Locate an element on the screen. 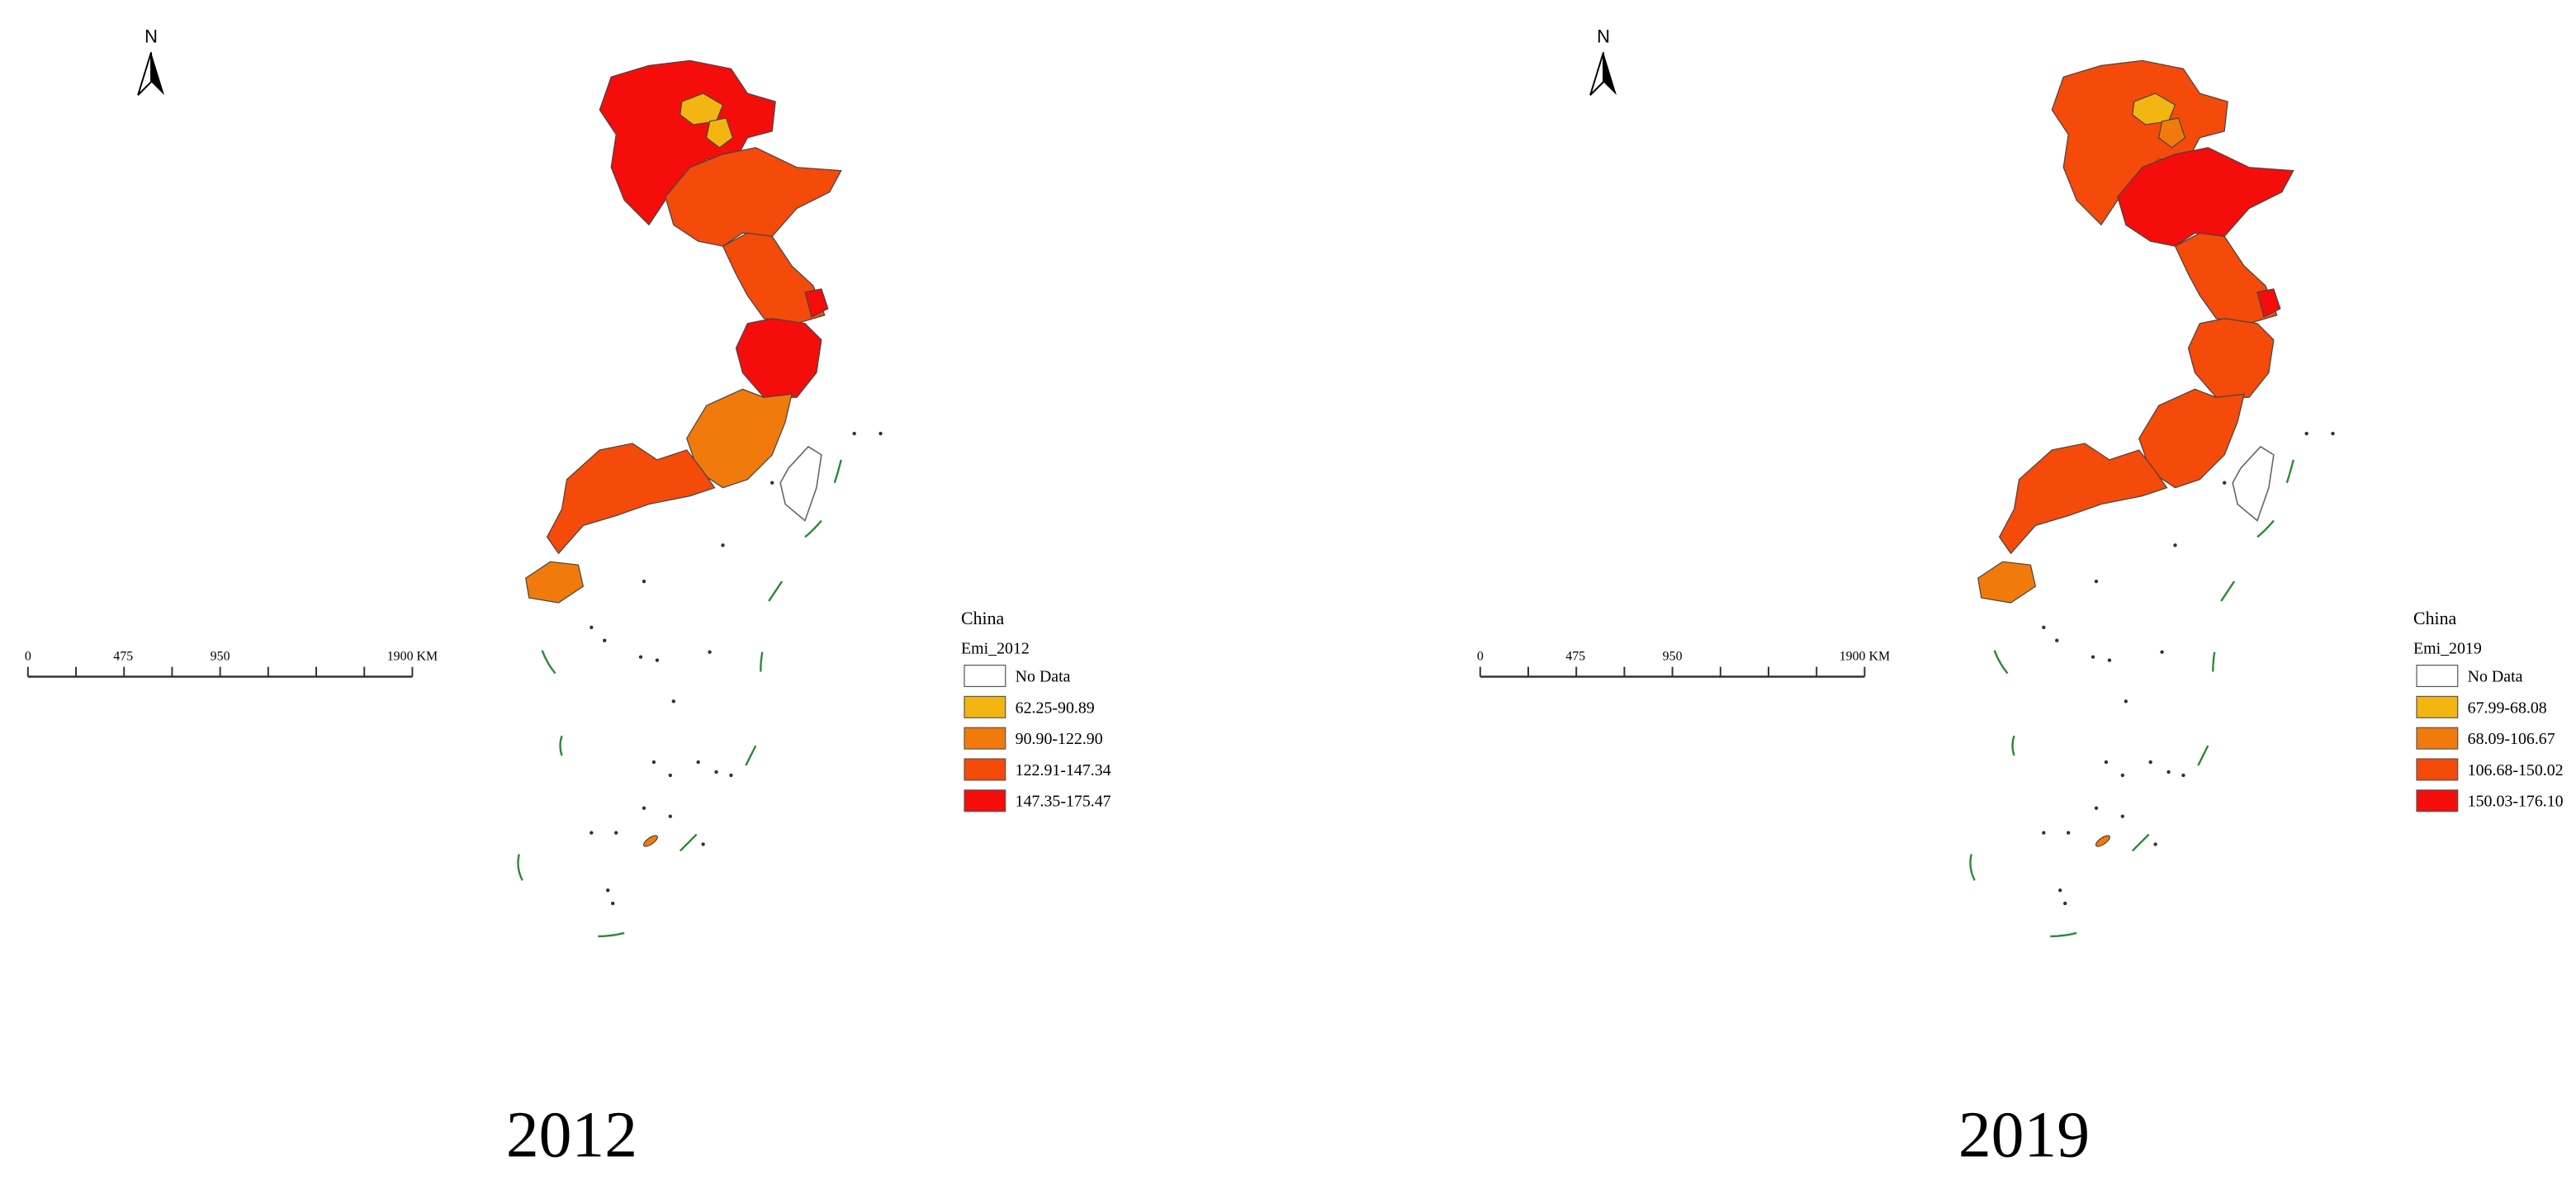 The width and height of the screenshot is (2576, 1194). legend-label: 90.90-122.90 is located at coordinates (1059, 739).